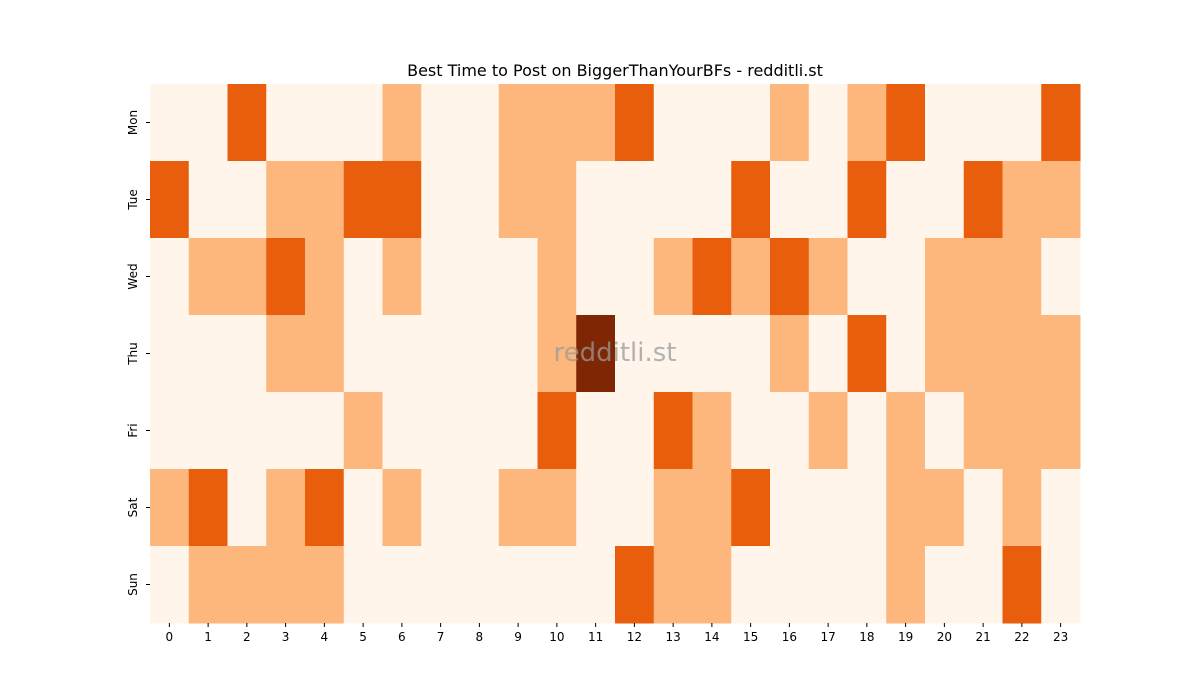  What do you see at coordinates (518, 637) in the screenshot?
I see `x-tick-label: 9` at bounding box center [518, 637].